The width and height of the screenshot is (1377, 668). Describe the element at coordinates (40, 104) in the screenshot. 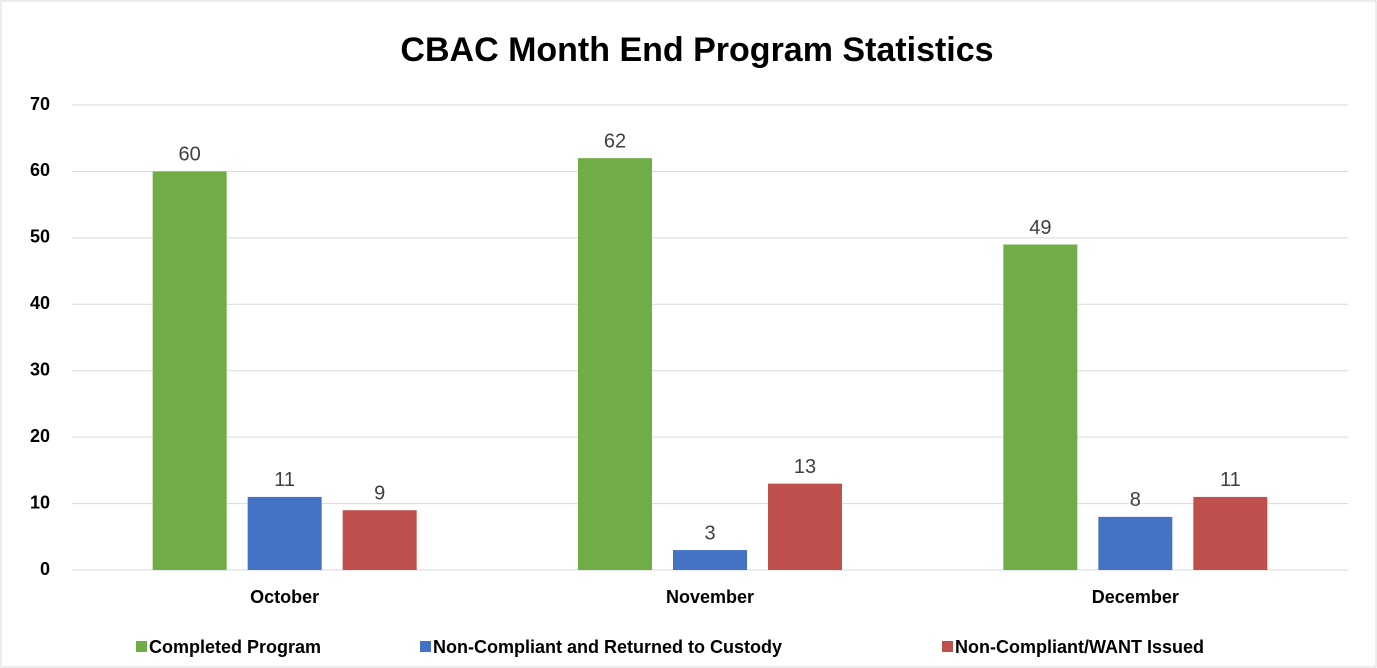

I see `y-tick-label: 70` at that location.